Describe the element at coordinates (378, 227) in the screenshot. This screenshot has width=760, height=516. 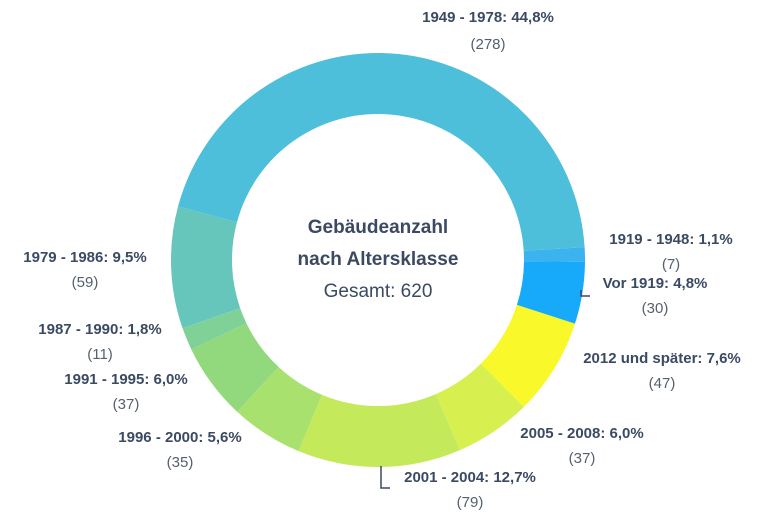
I see `center-title: Gebäudeanzahl` at that location.